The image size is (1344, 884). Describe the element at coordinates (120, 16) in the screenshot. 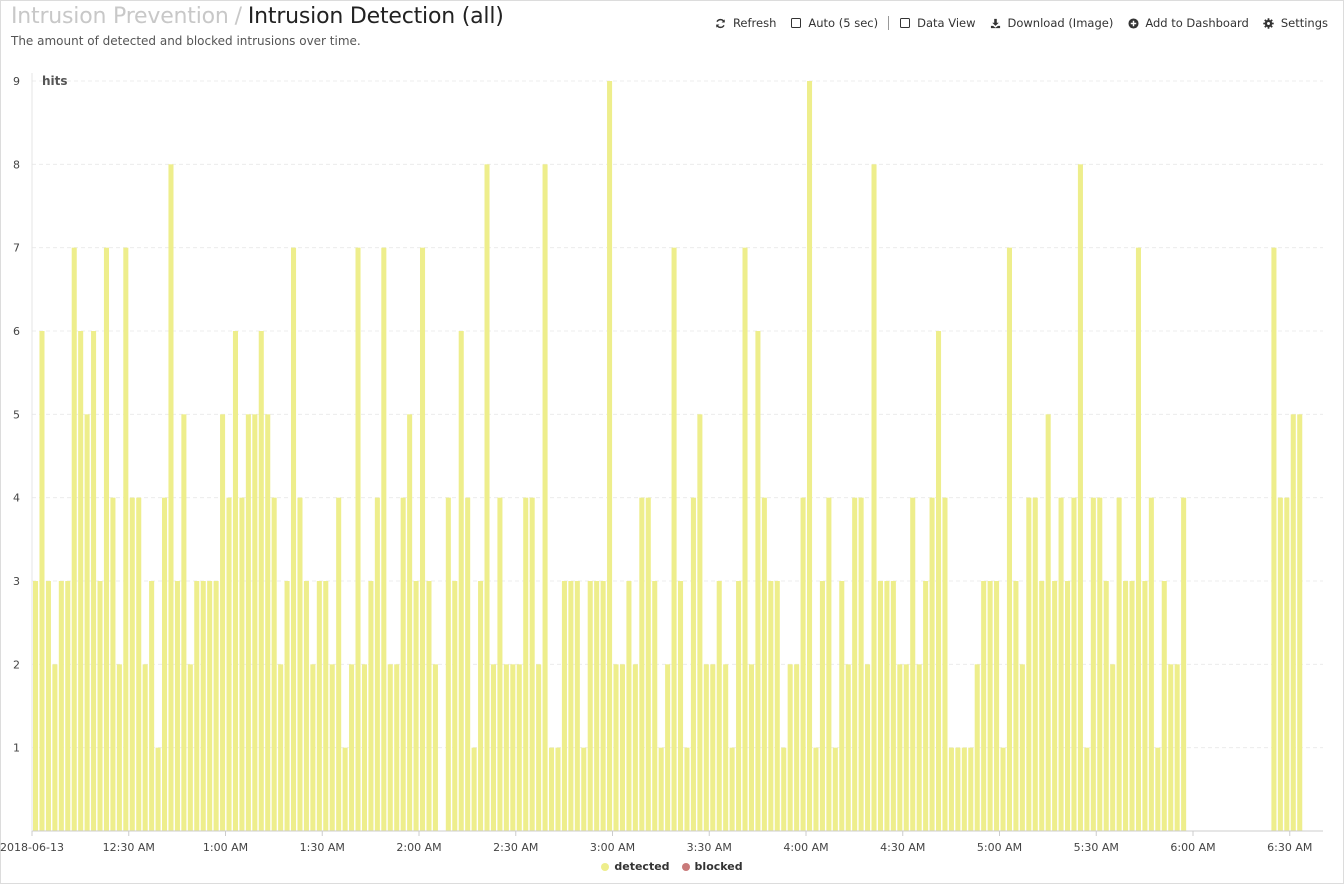

I see `breadcrumb-parent: Intrusion Prevention` at that location.